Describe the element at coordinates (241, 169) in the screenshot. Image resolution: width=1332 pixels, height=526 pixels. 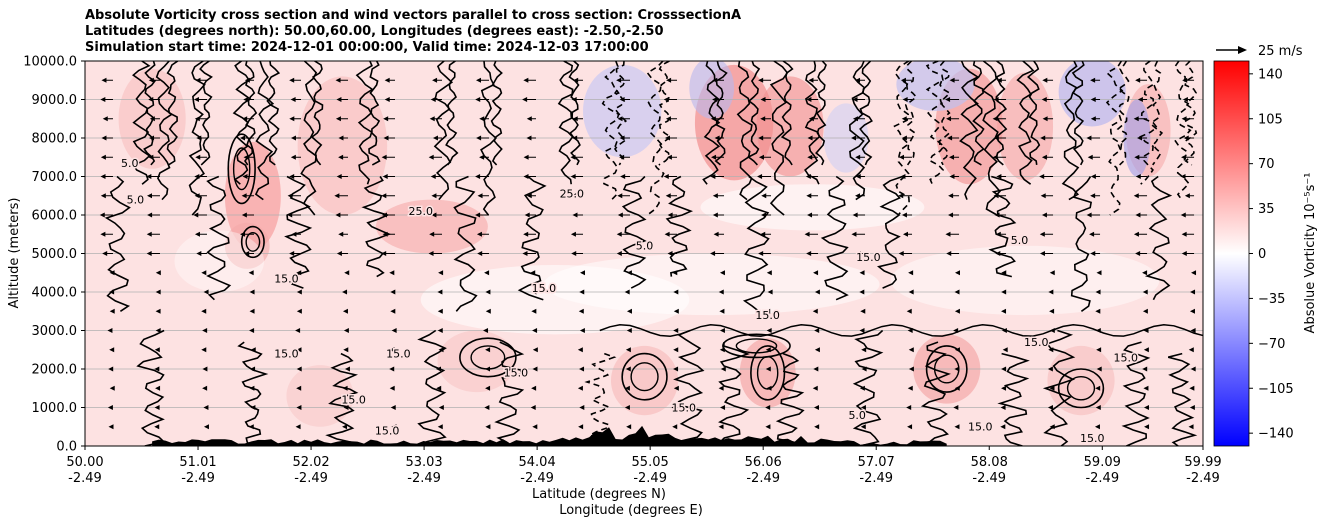
I see `contour-loop` at that location.